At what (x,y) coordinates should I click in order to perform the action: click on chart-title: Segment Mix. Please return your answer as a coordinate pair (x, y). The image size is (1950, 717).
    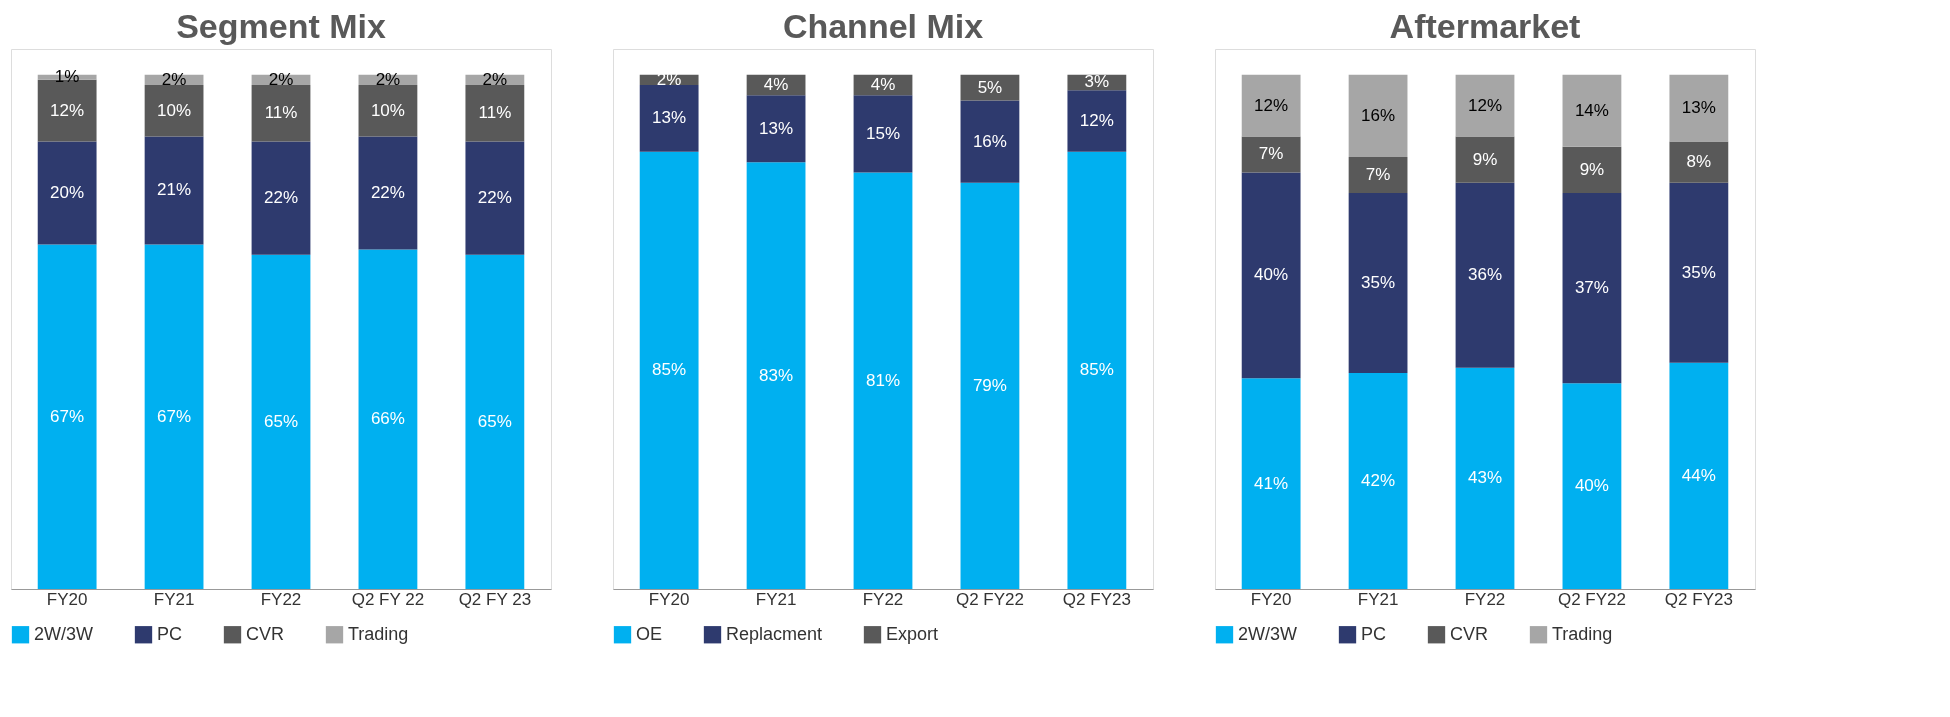
    Looking at the image, I should click on (281, 26).